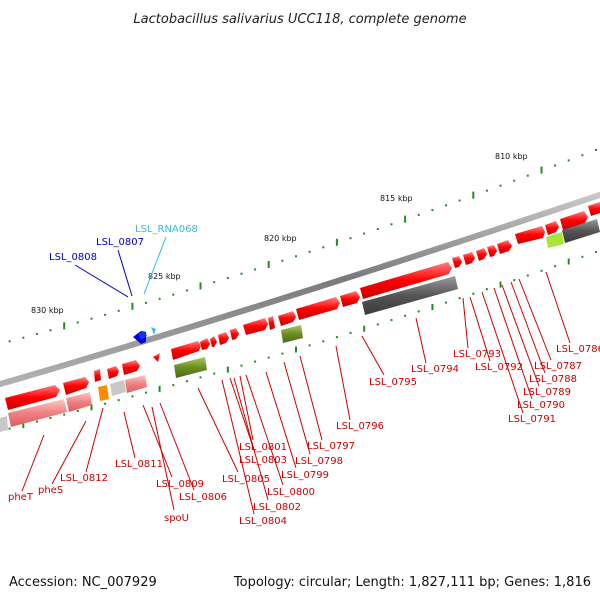  What do you see at coordinates (142, 335) in the screenshot?
I see `blue-gene-feature` at bounding box center [142, 335].